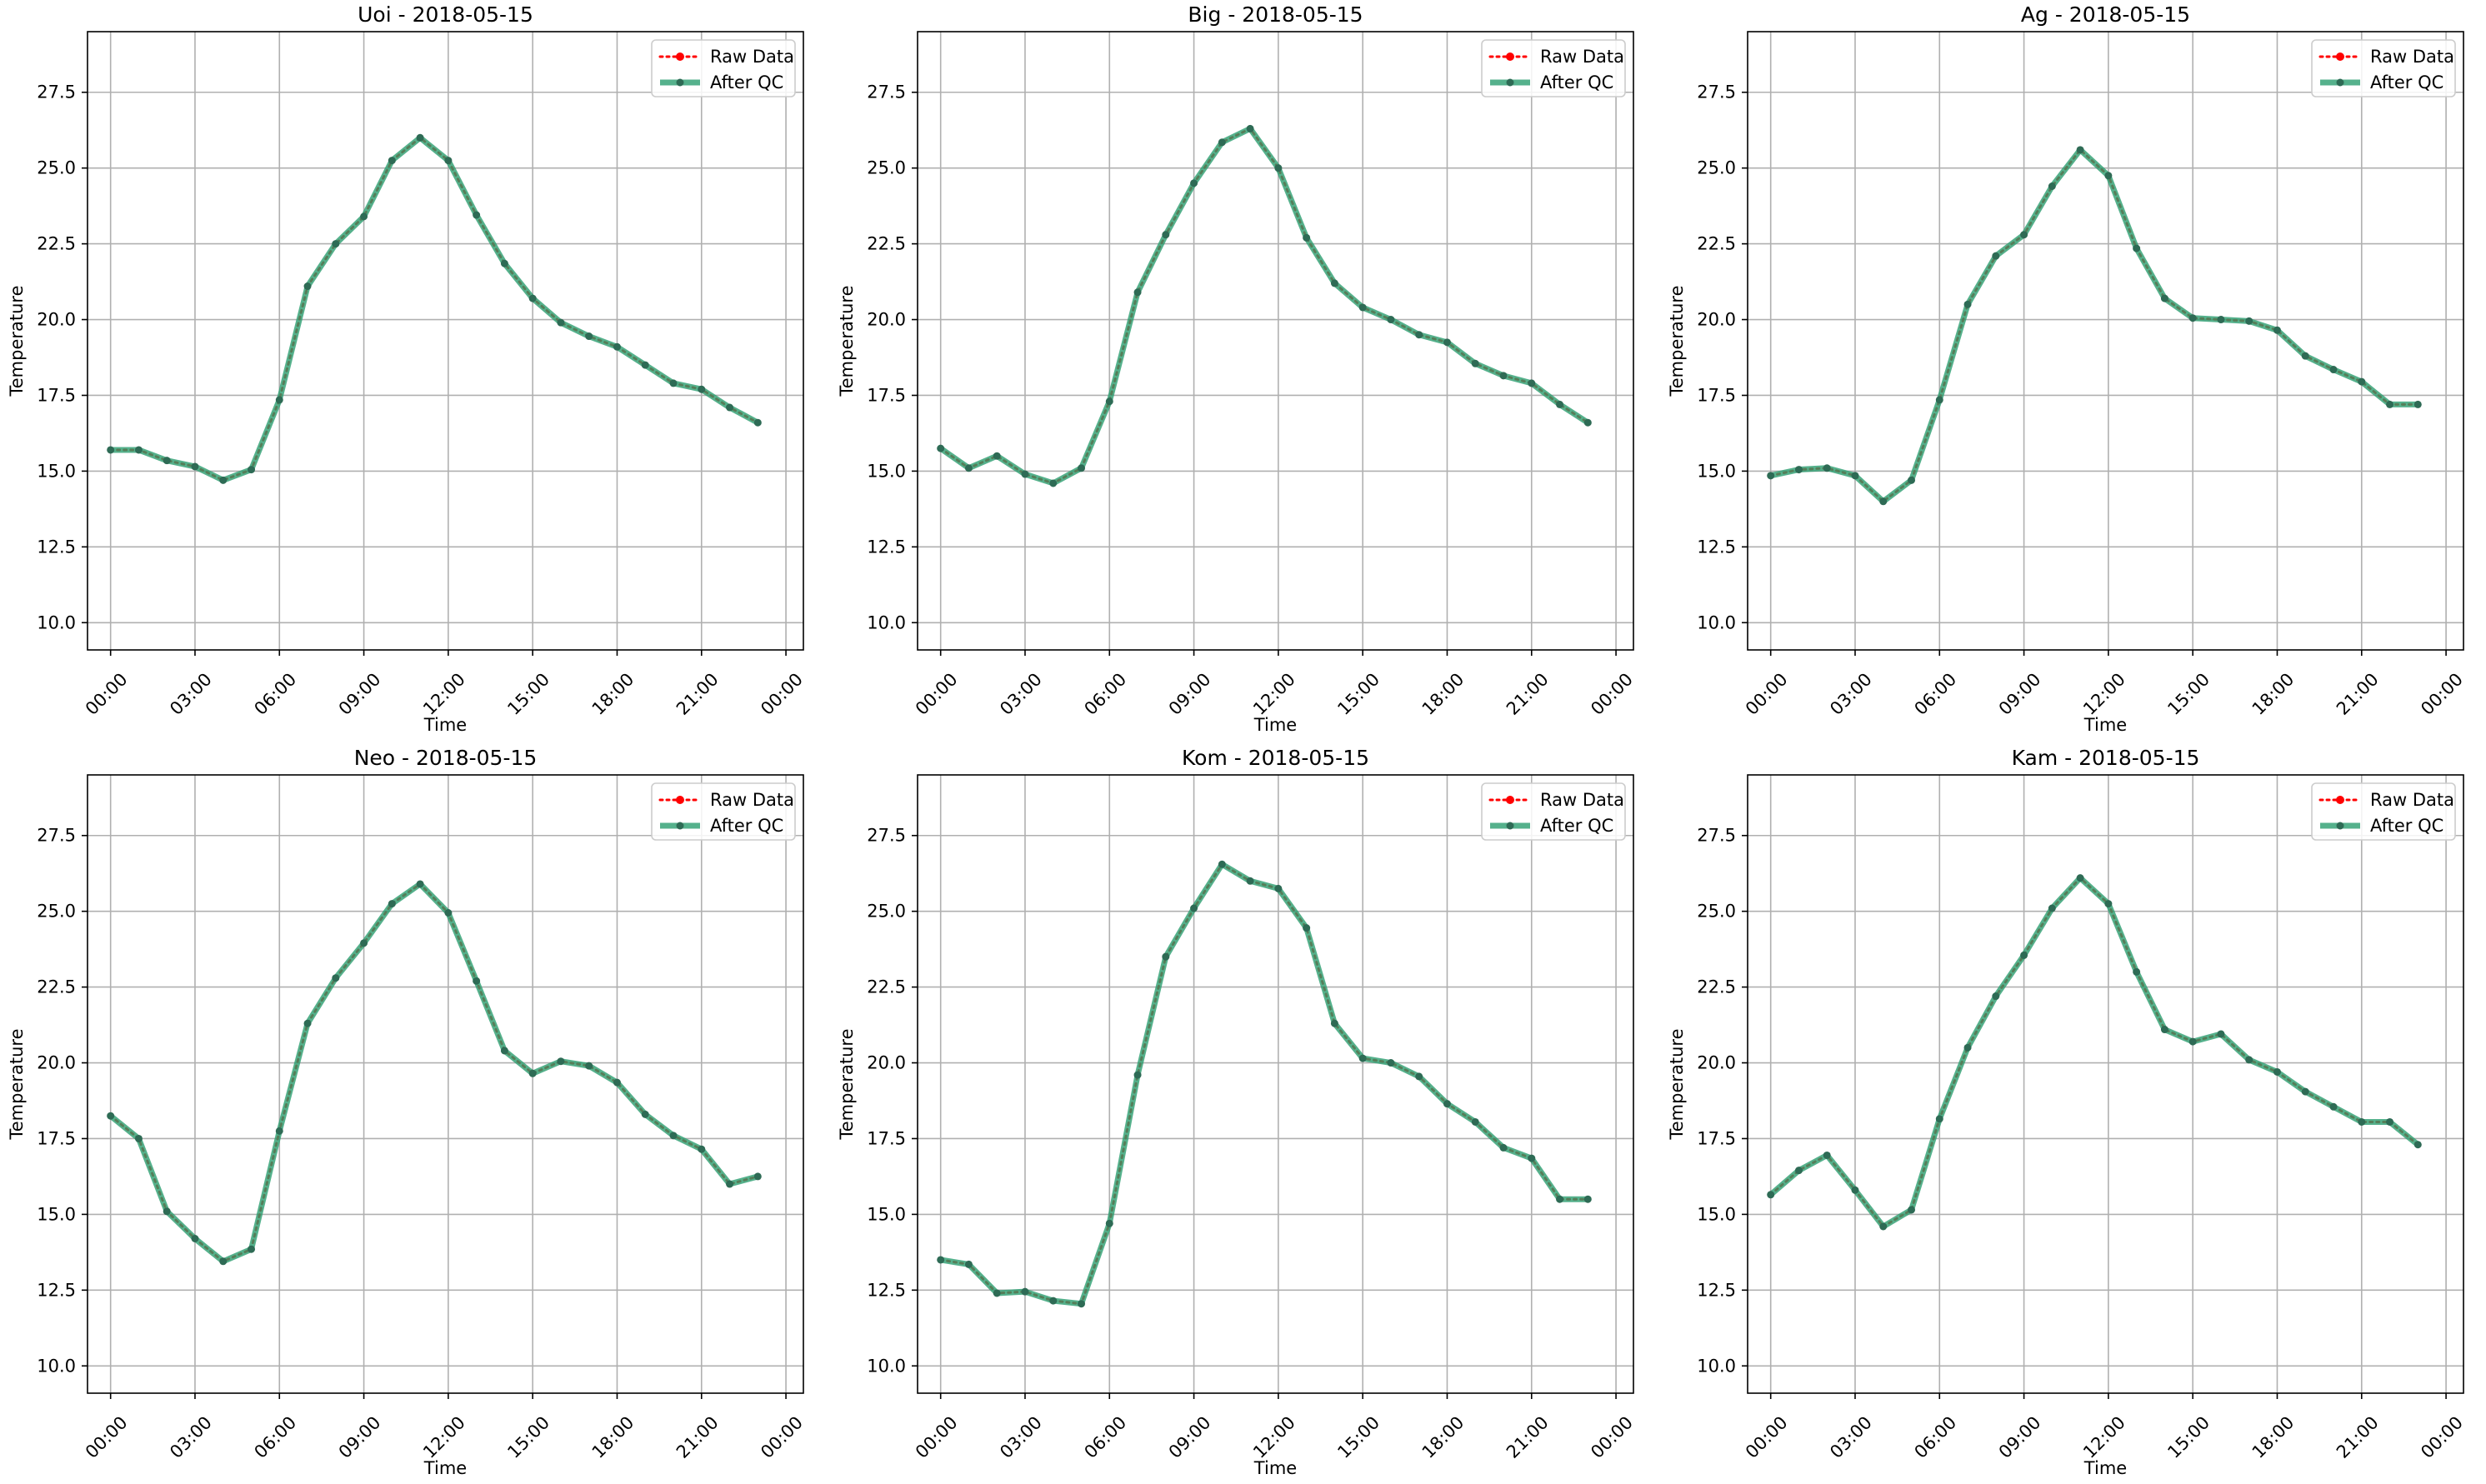 The image size is (2486, 1484). What do you see at coordinates (886, 836) in the screenshot?
I see `y-tick-label: 27.5` at bounding box center [886, 836].